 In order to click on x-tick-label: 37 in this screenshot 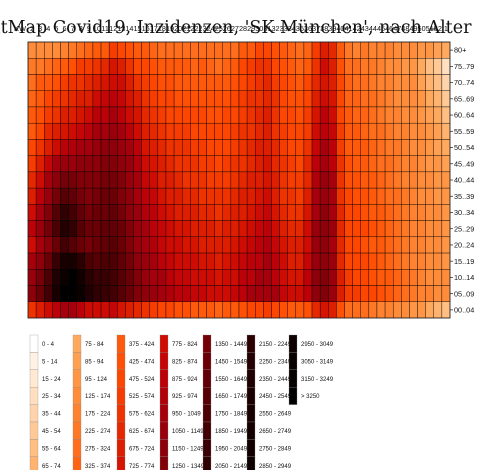, I will do `click(316, 28)`.